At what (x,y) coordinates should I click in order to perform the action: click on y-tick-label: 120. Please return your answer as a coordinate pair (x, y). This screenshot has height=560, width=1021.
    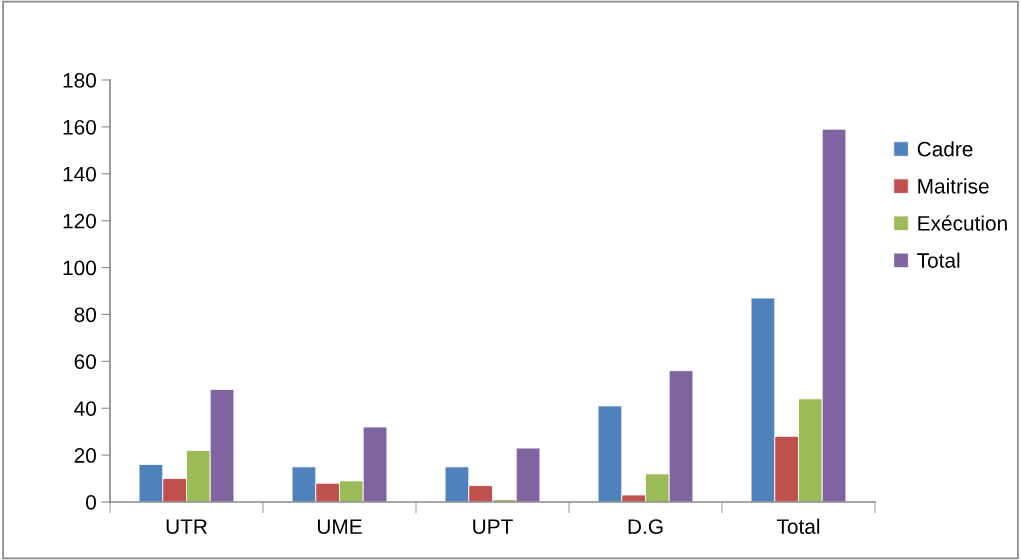
    Looking at the image, I should click on (79, 221).